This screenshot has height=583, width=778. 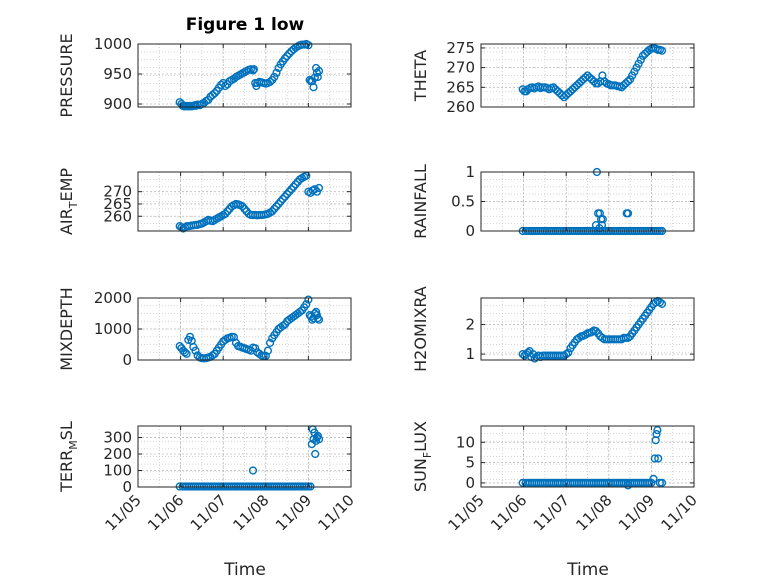 What do you see at coordinates (117, 438) in the screenshot?
I see `y-tick-label: 300` at bounding box center [117, 438].